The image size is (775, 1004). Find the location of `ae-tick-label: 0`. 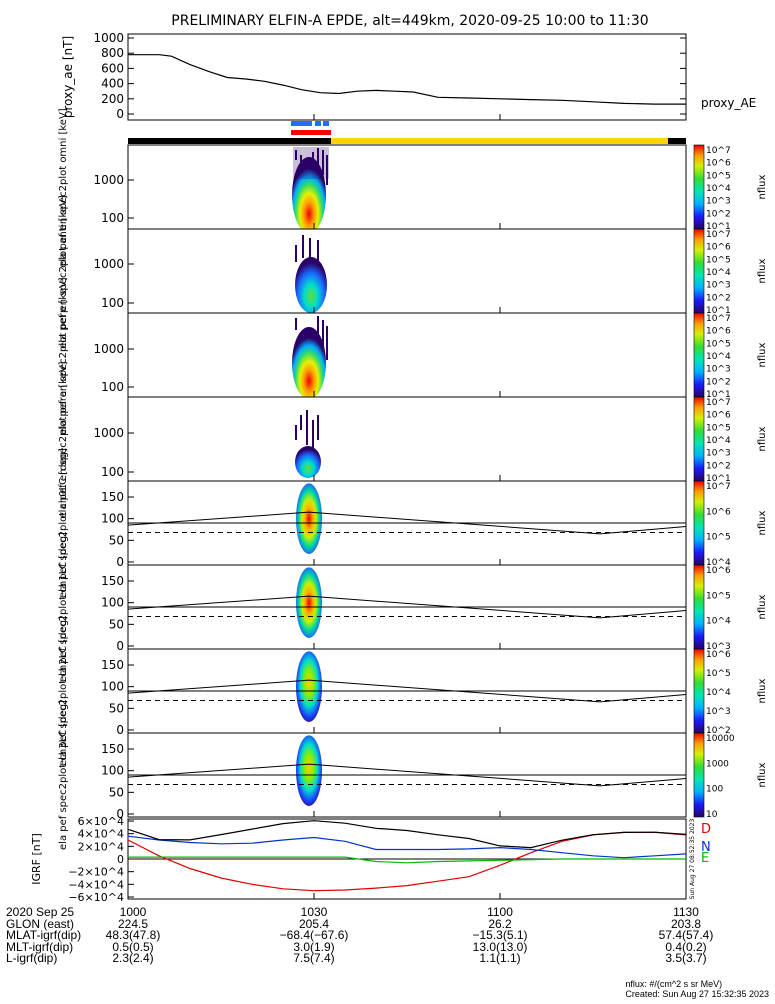

ae-tick-label: 0 is located at coordinates (120, 114).